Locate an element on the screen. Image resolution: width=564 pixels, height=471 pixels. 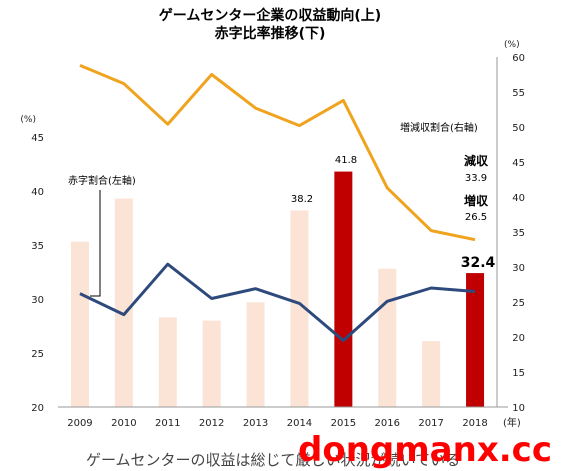
legend-orange-label: 増減収割合(右軸) is located at coordinates (439, 127).